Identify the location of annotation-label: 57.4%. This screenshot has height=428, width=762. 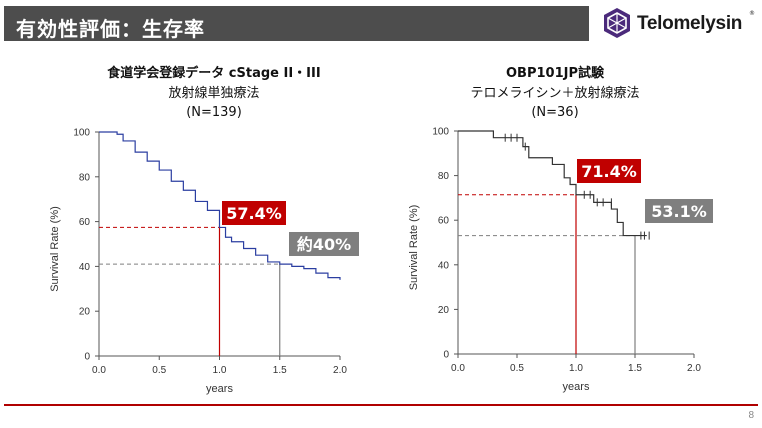
(254, 213).